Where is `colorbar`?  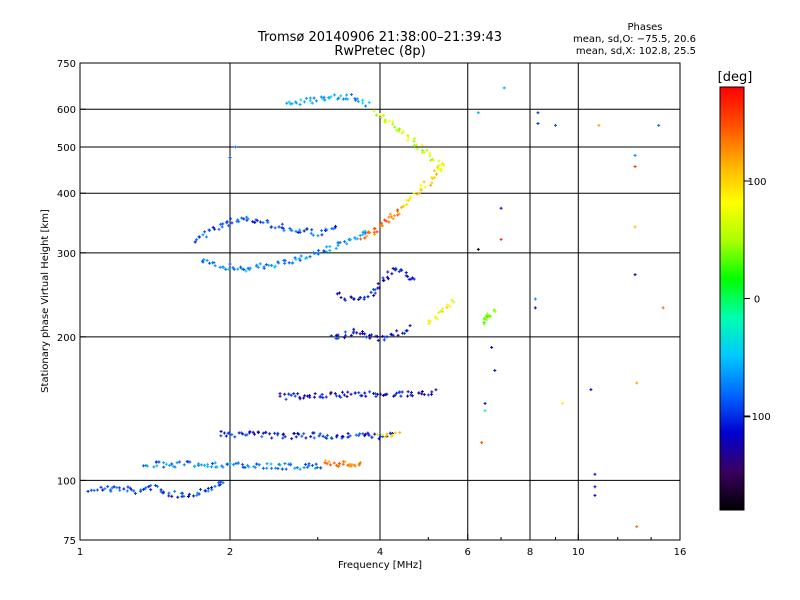 colorbar is located at coordinates (732, 298).